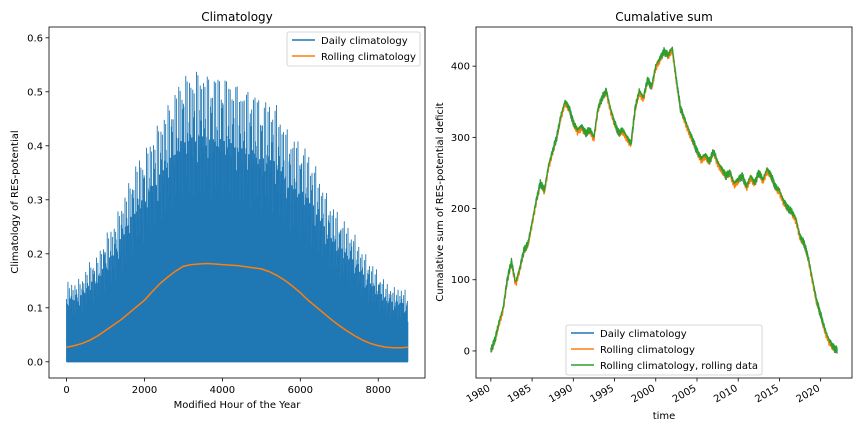  What do you see at coordinates (144, 390) in the screenshot?
I see `x-tick-label: 2000` at bounding box center [144, 390].